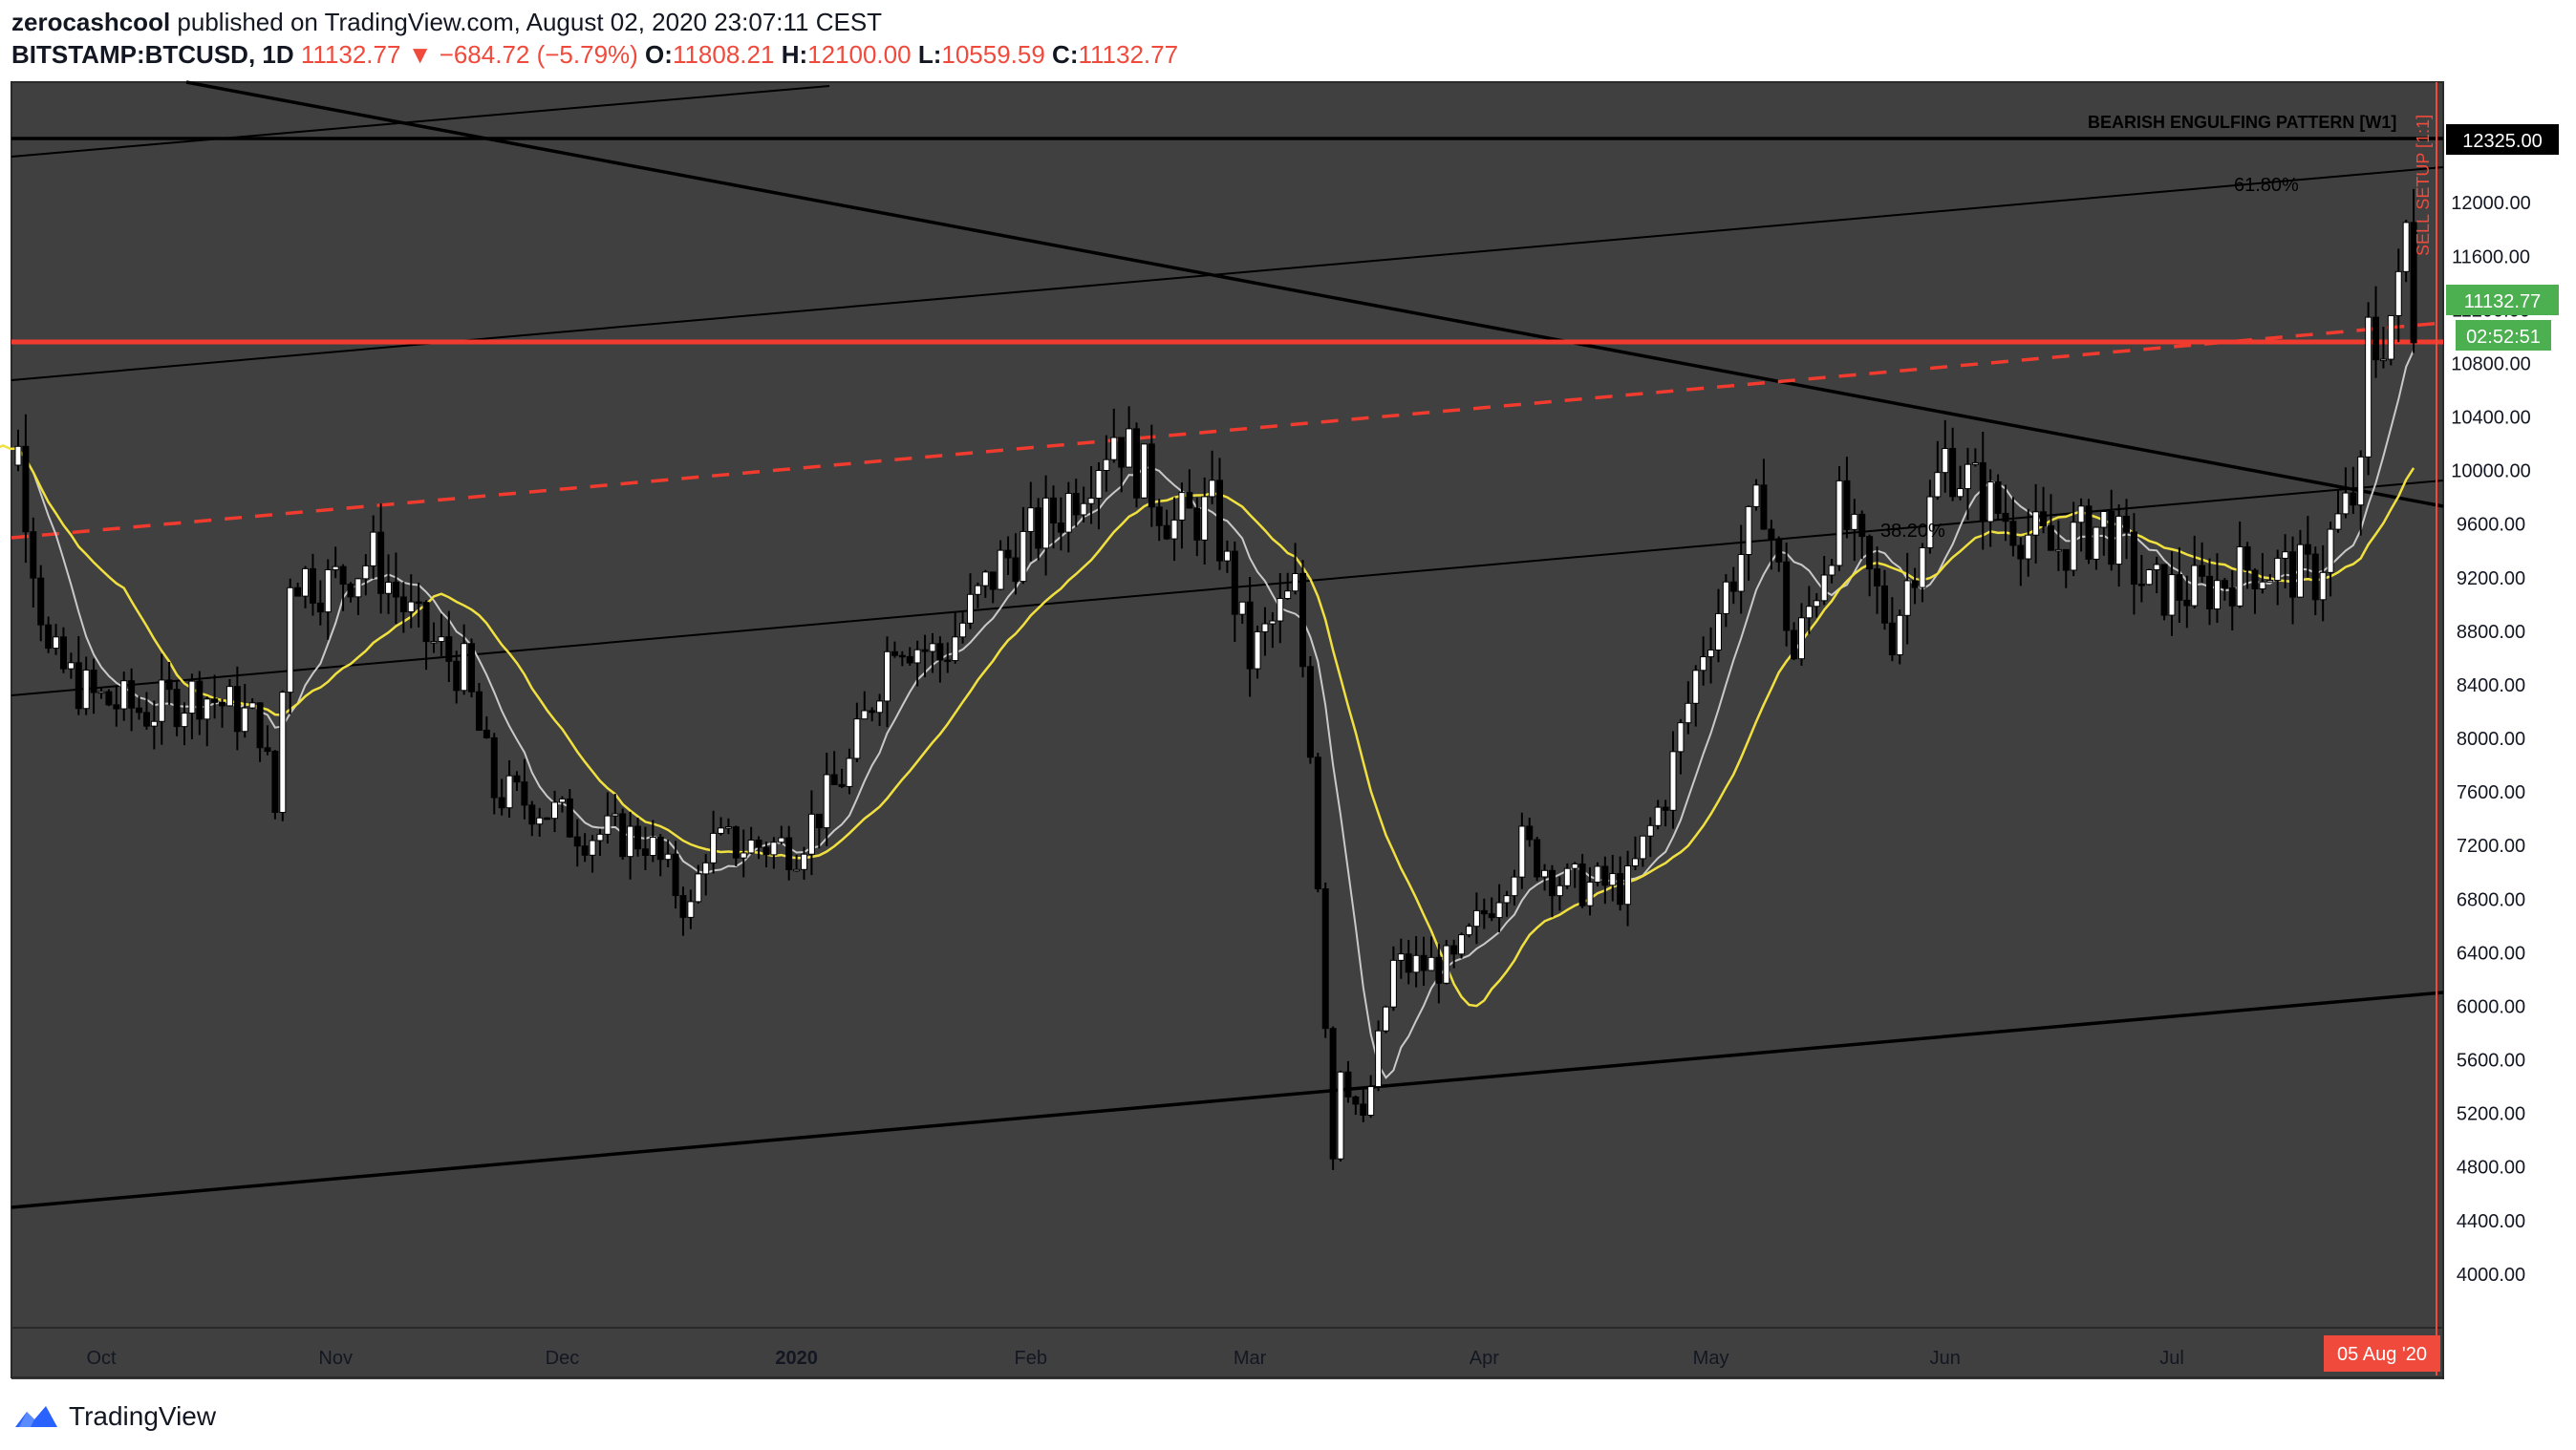 This screenshot has height=1450, width=2576. Describe the element at coordinates (2502, 139) in the screenshot. I see `level-tag: 12325.00` at that location.